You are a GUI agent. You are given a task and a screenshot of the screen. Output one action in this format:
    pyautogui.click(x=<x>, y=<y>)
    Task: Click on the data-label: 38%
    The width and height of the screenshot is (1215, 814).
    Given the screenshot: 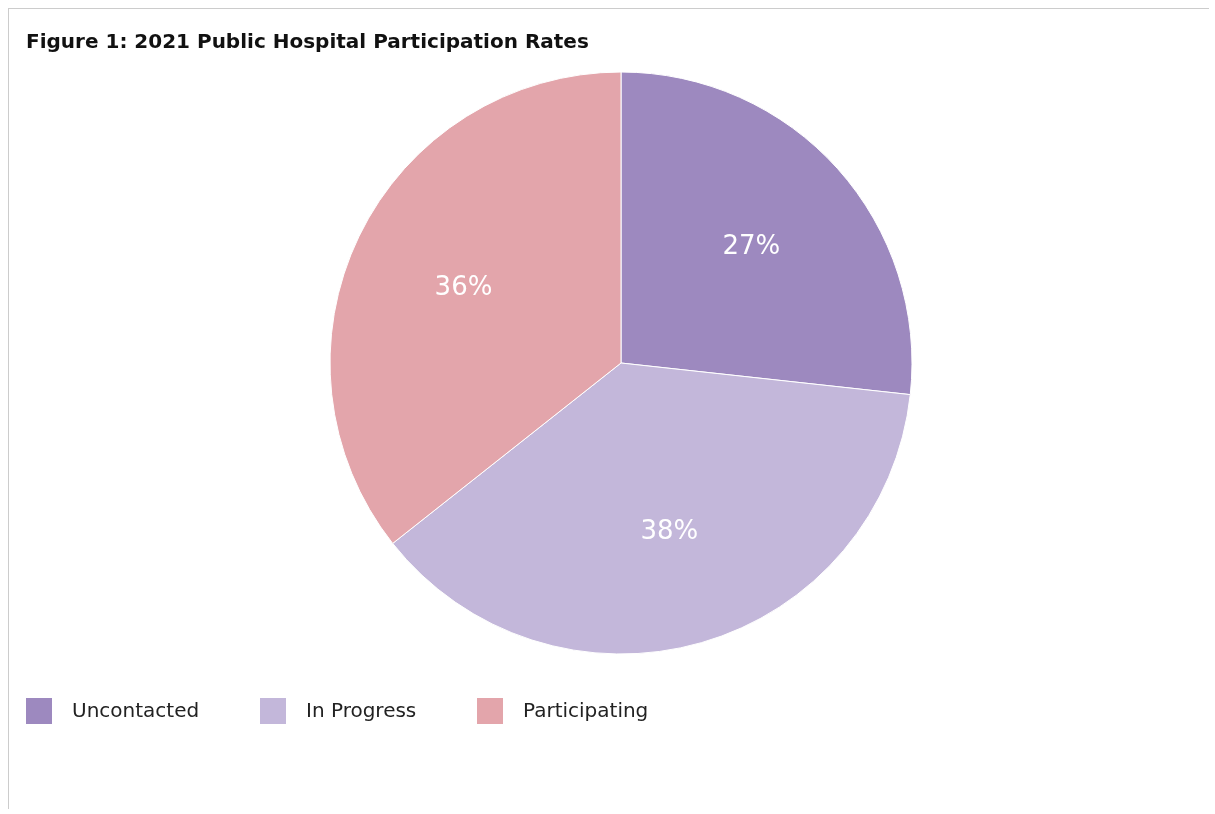 What is the action you would take?
    pyautogui.click(x=669, y=530)
    